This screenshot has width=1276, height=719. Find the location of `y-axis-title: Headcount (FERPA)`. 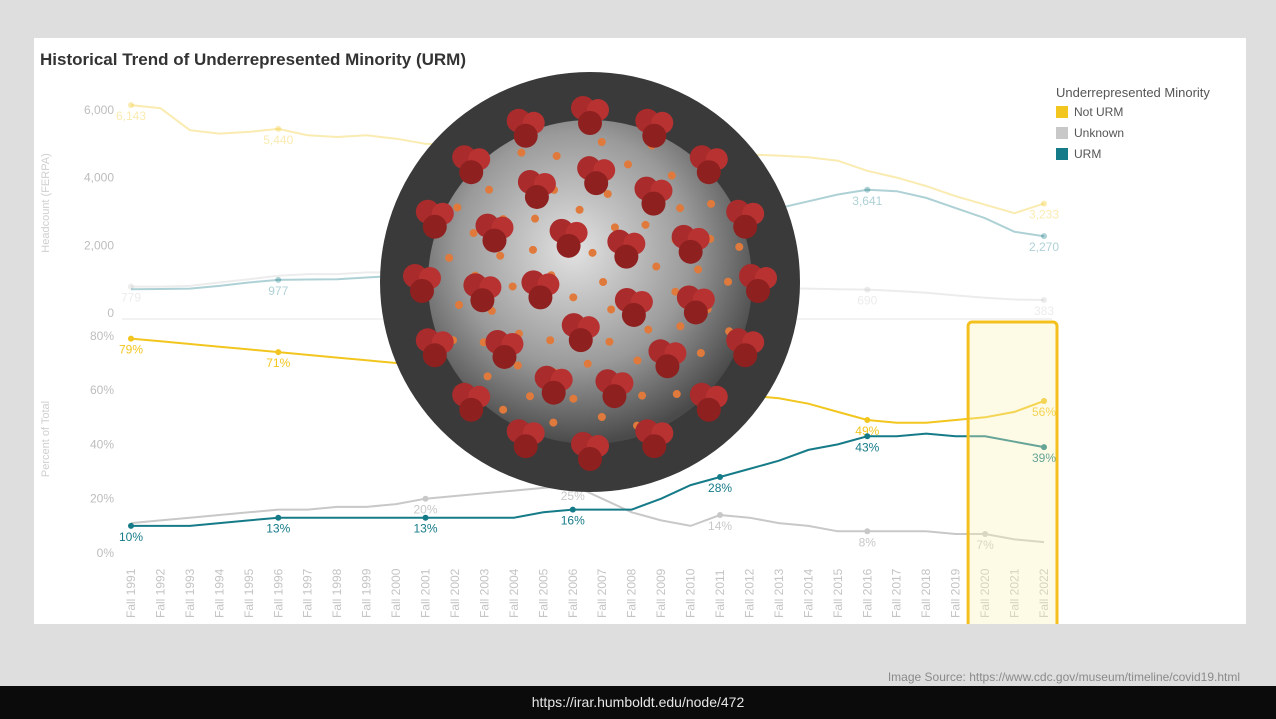

y-axis-title: Headcount (FERPA) is located at coordinates (46, 202).